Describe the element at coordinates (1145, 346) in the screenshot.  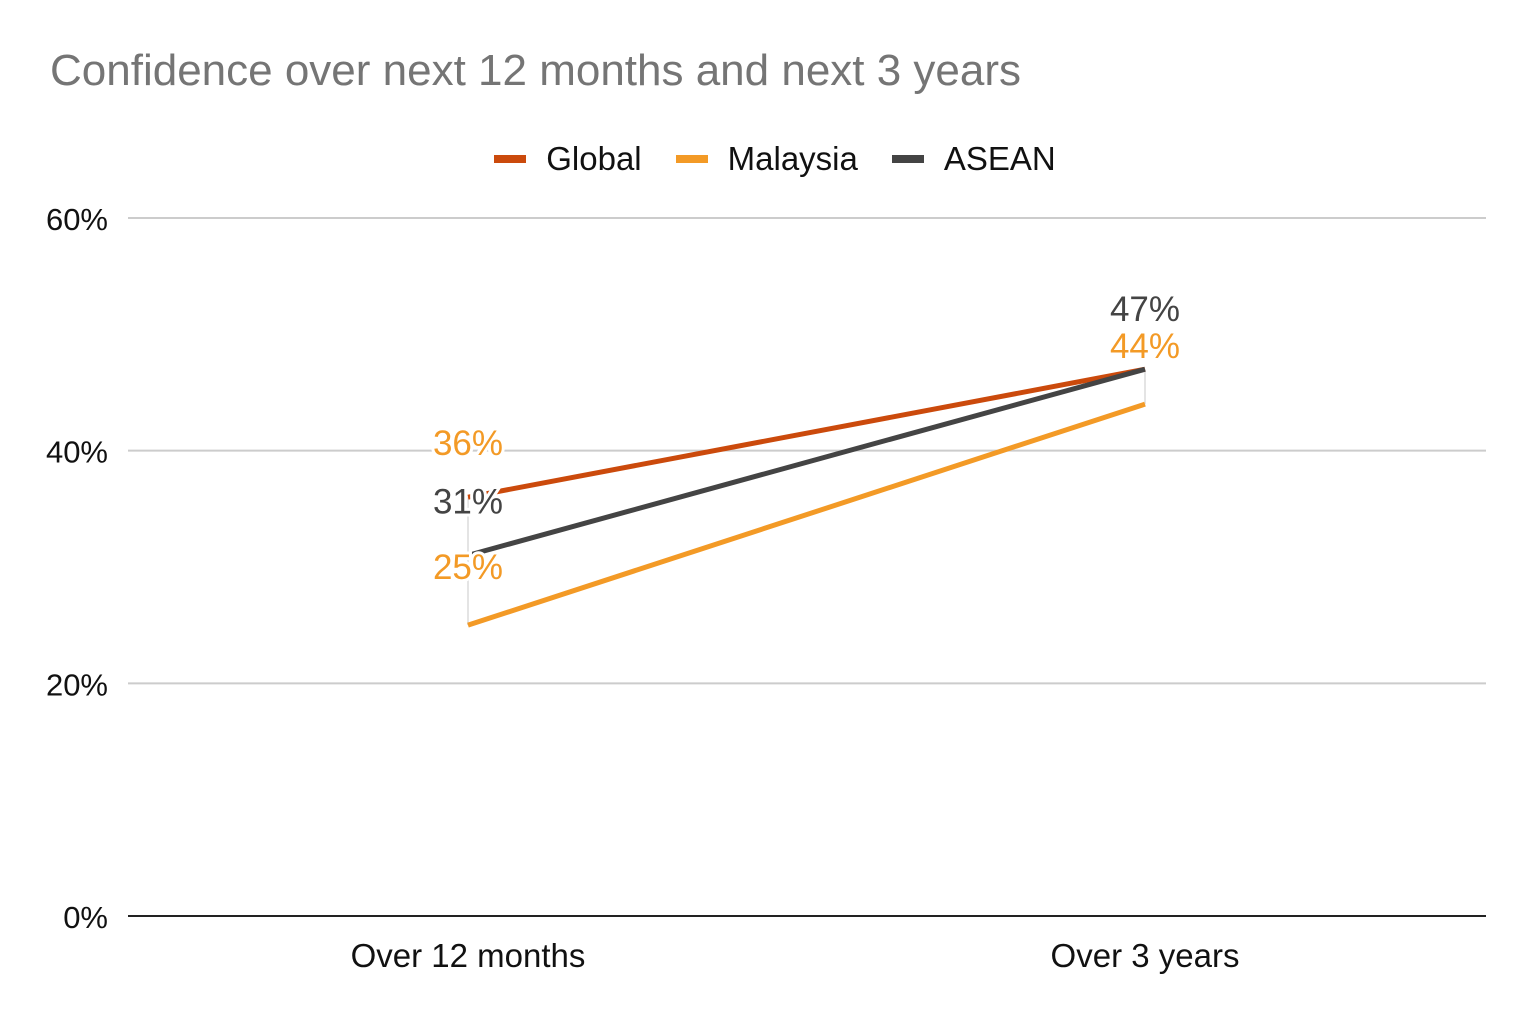
I see `data-label-malaysia-1: 44%` at that location.